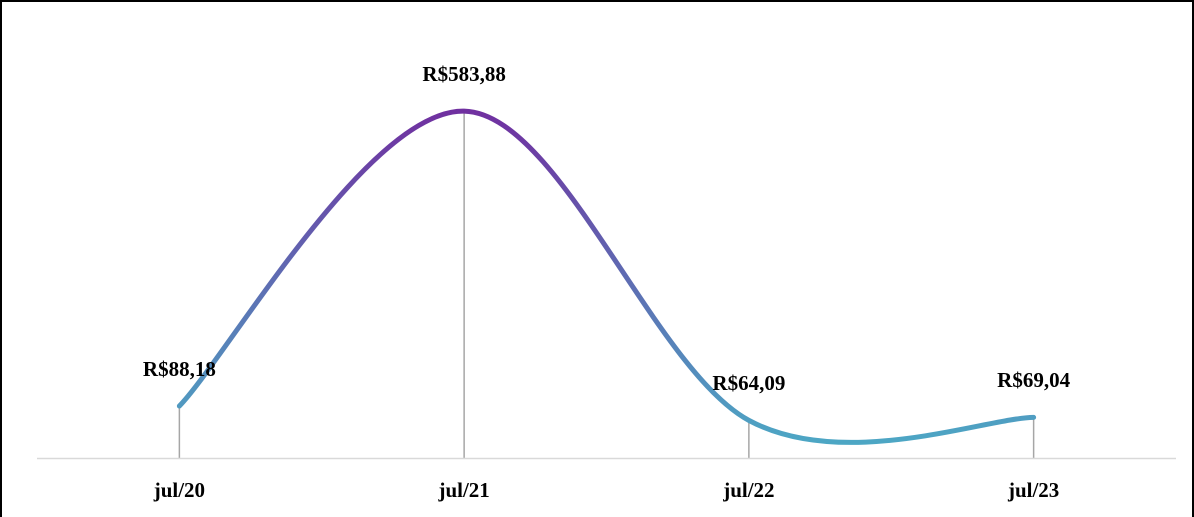 The image size is (1194, 517). I want to click on x-tick-label: jul/23, so click(1033, 490).